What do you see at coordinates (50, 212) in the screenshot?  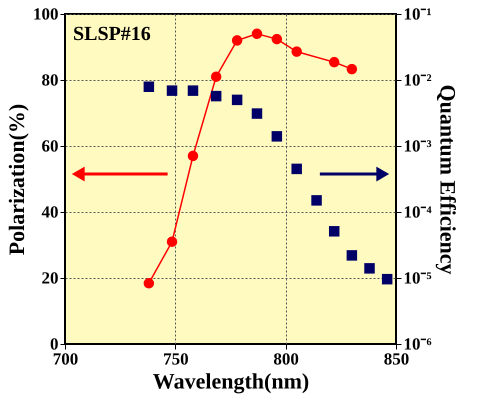 I see `y-tick-label: 40` at bounding box center [50, 212].